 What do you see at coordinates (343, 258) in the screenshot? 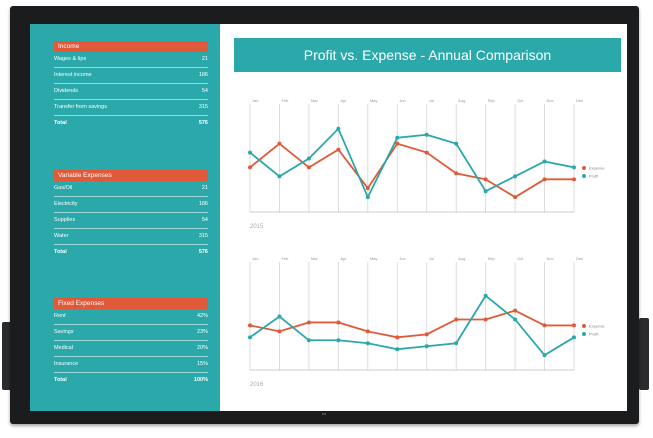
I see `month-label: Apr` at bounding box center [343, 258].